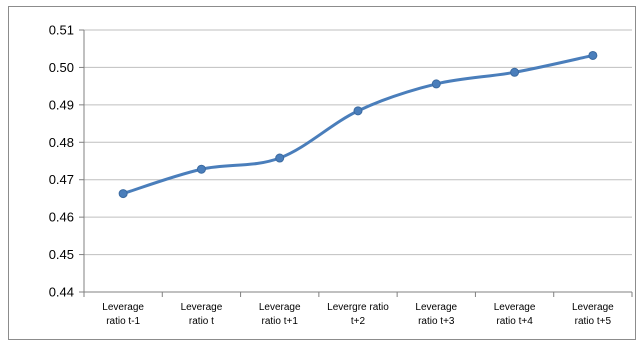  I want to click on y-tick-label: 0.46, so click(61, 217).